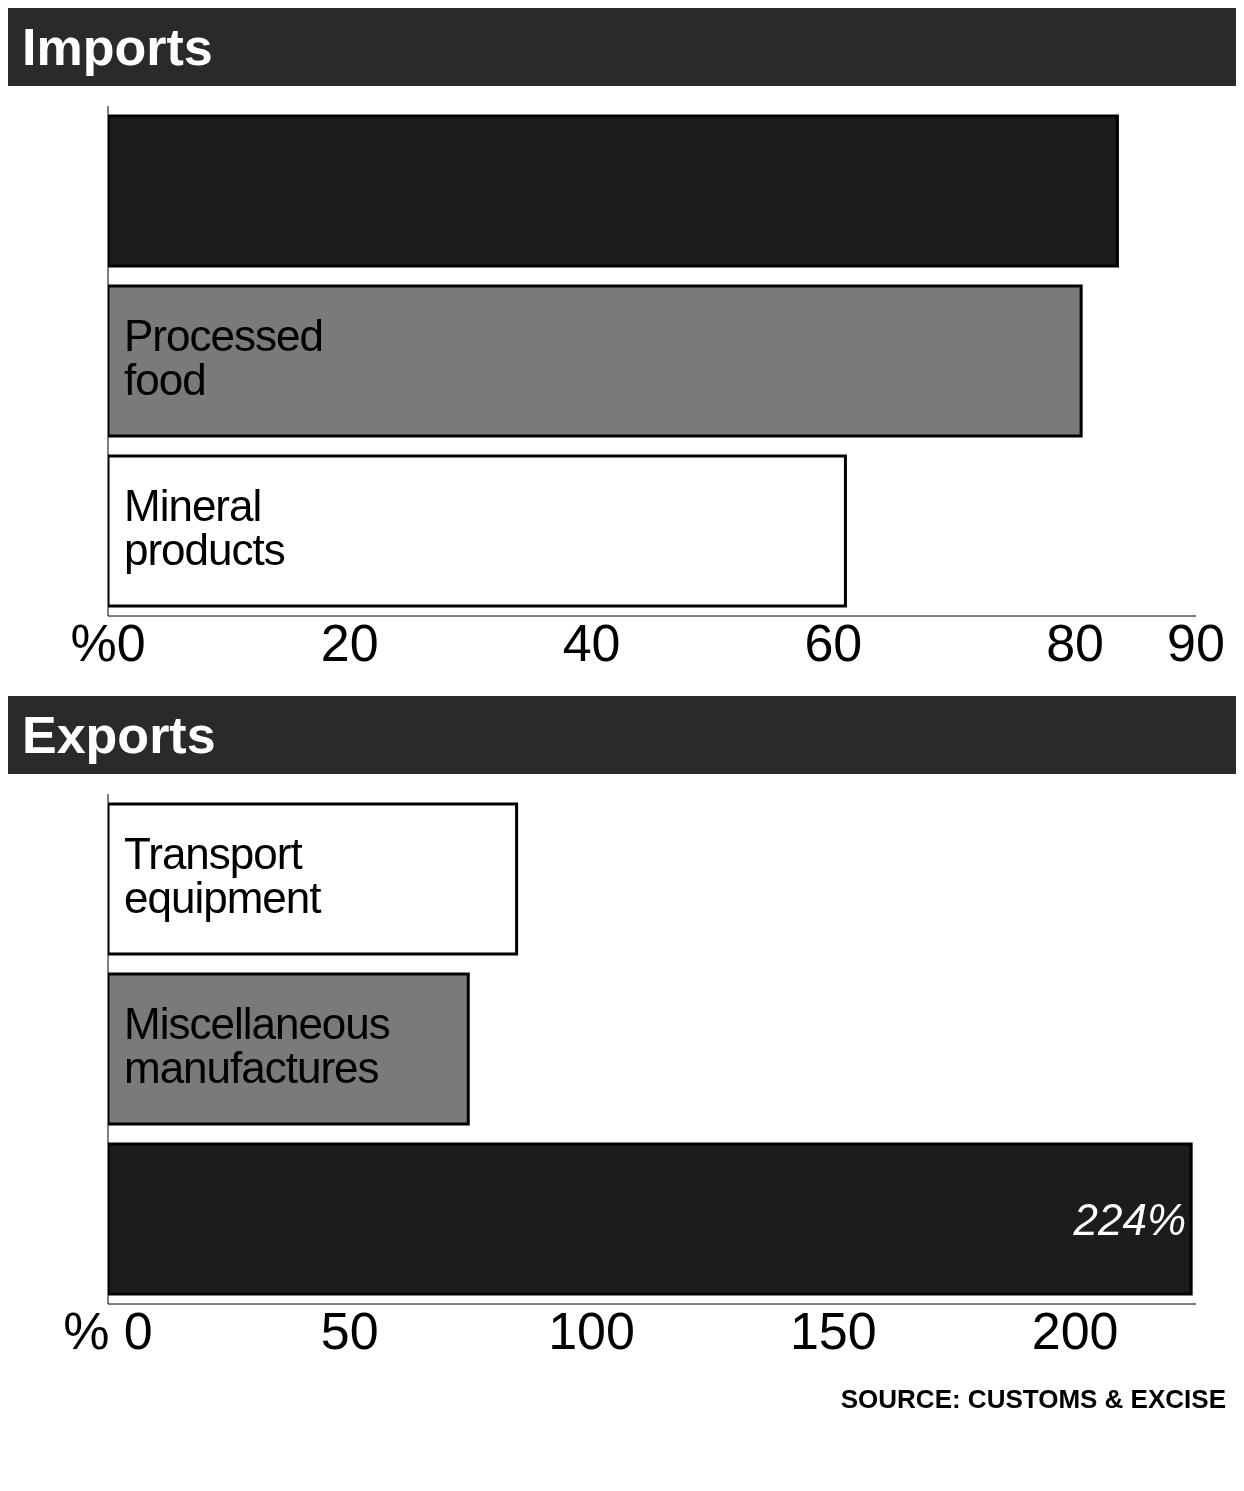  I want to click on chart-title: Imports, so click(622, 47).